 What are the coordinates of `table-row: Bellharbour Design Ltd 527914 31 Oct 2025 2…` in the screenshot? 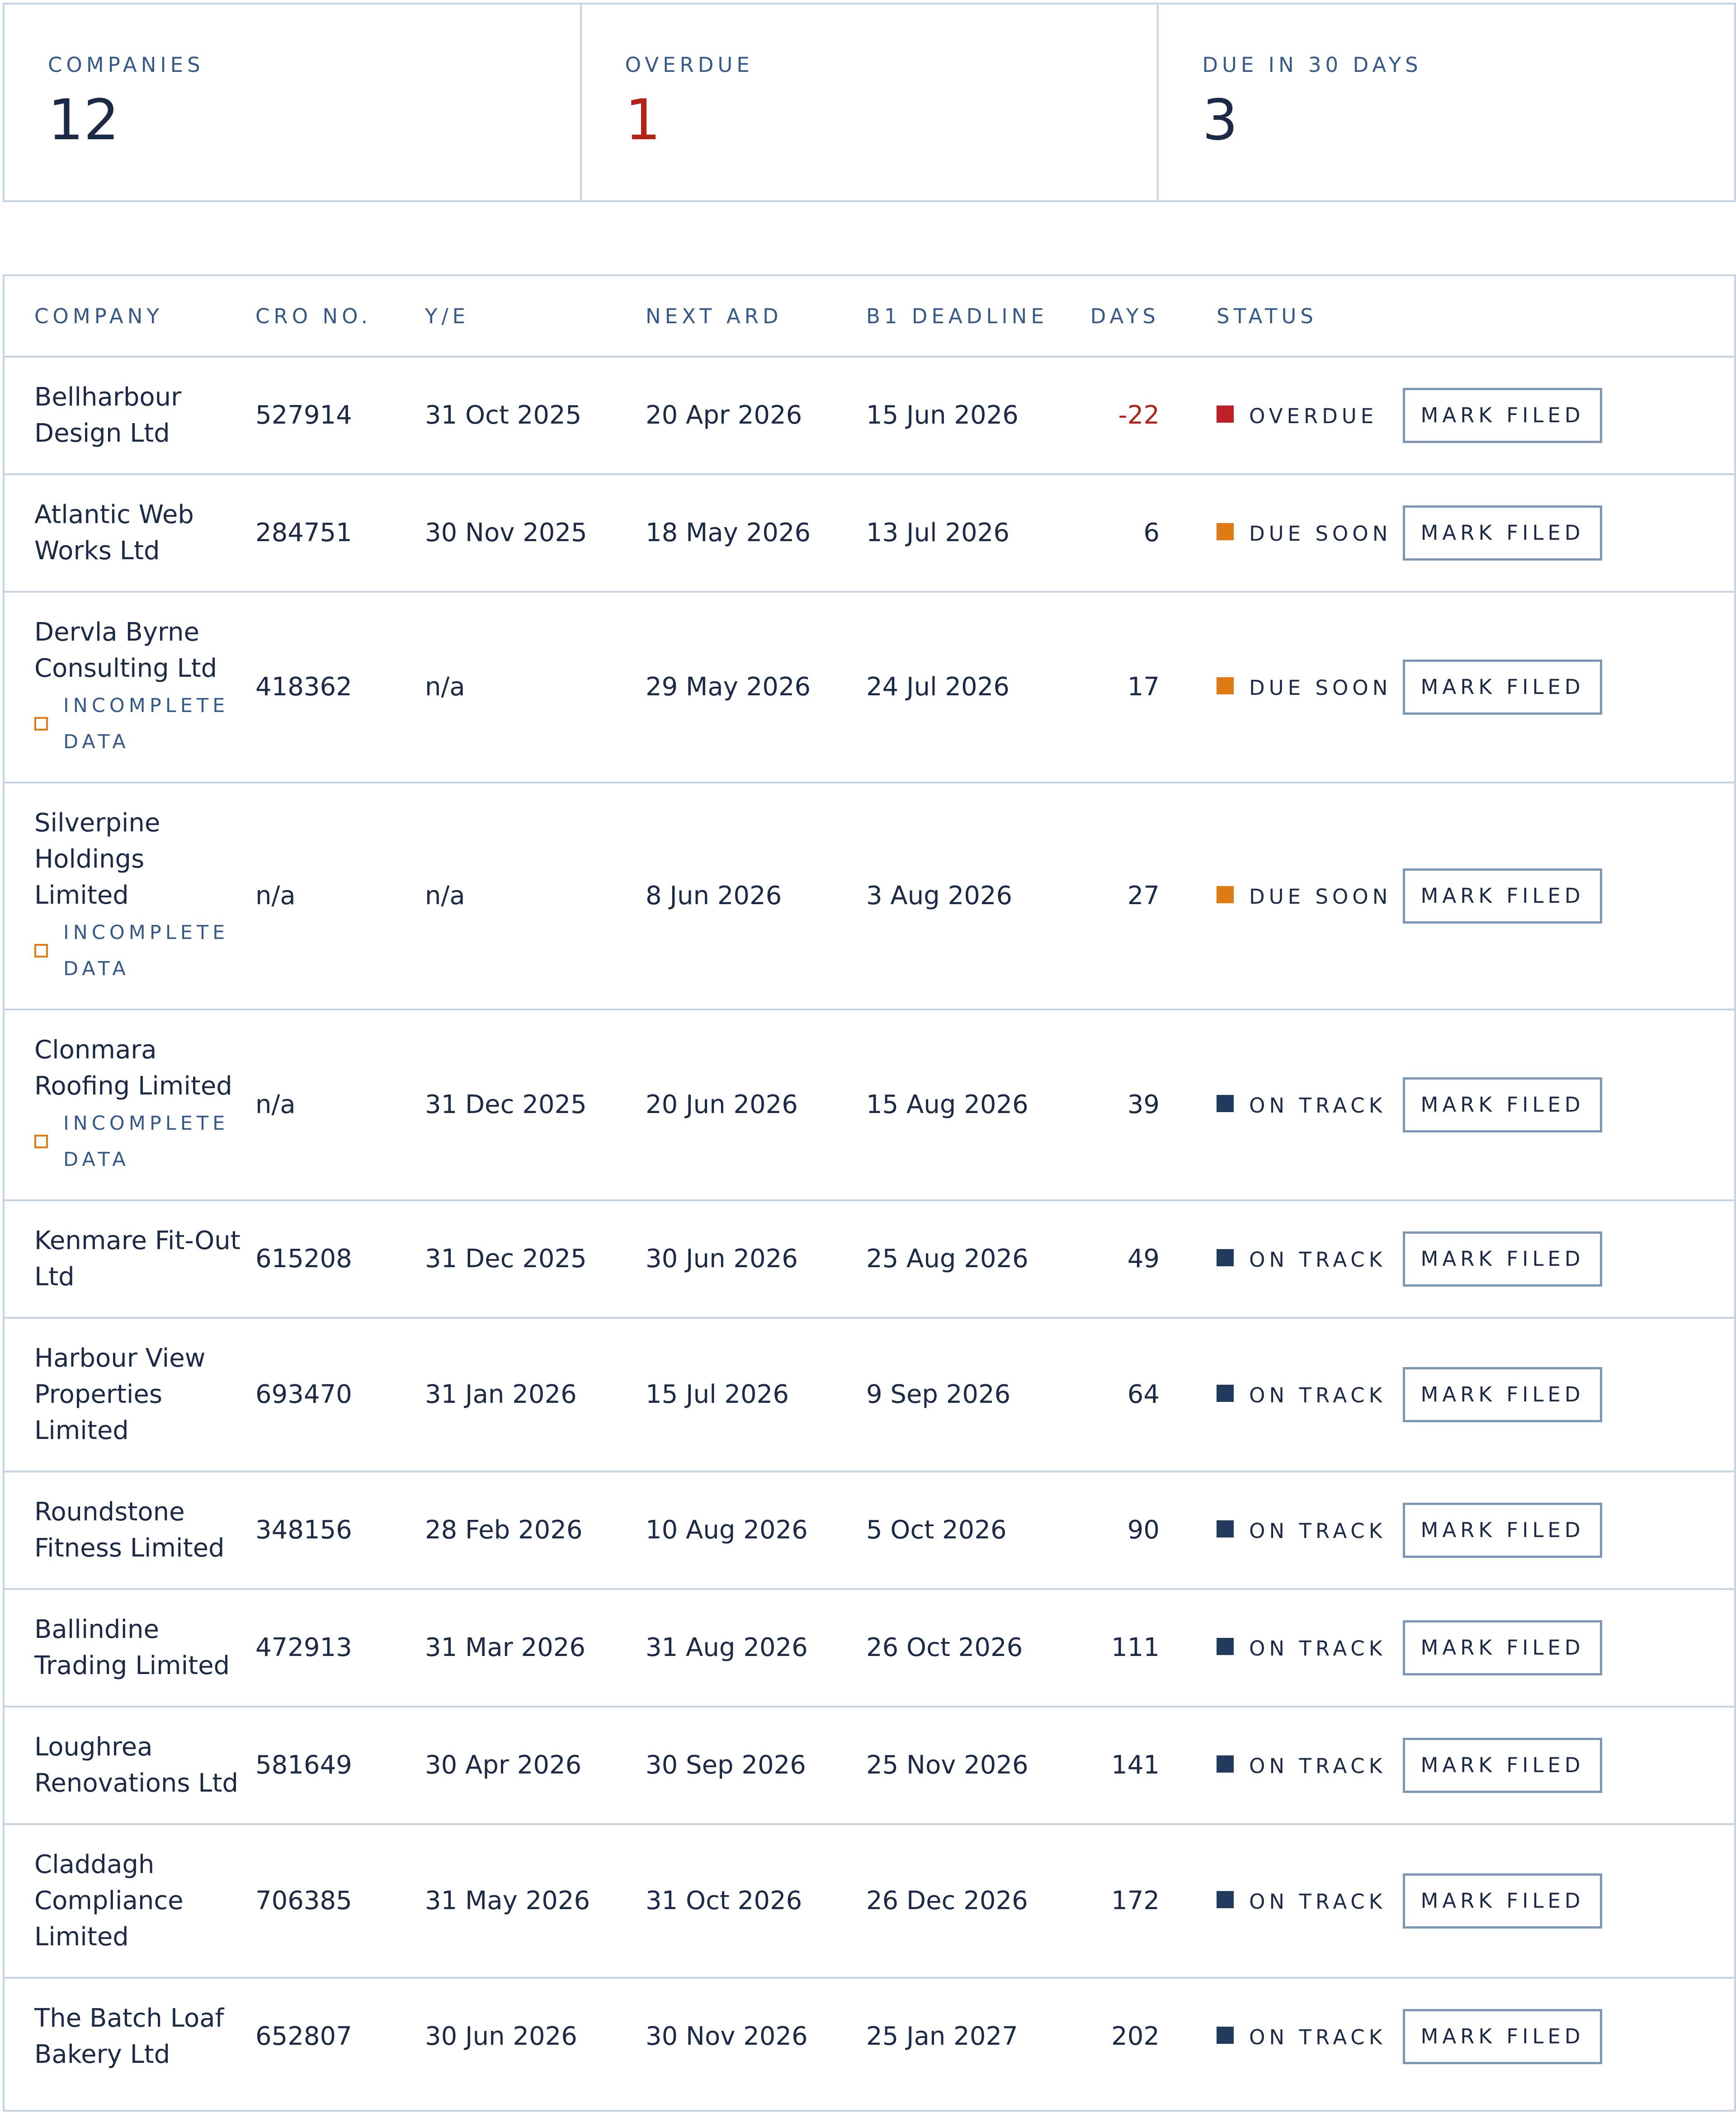 It's located at (870, 416).